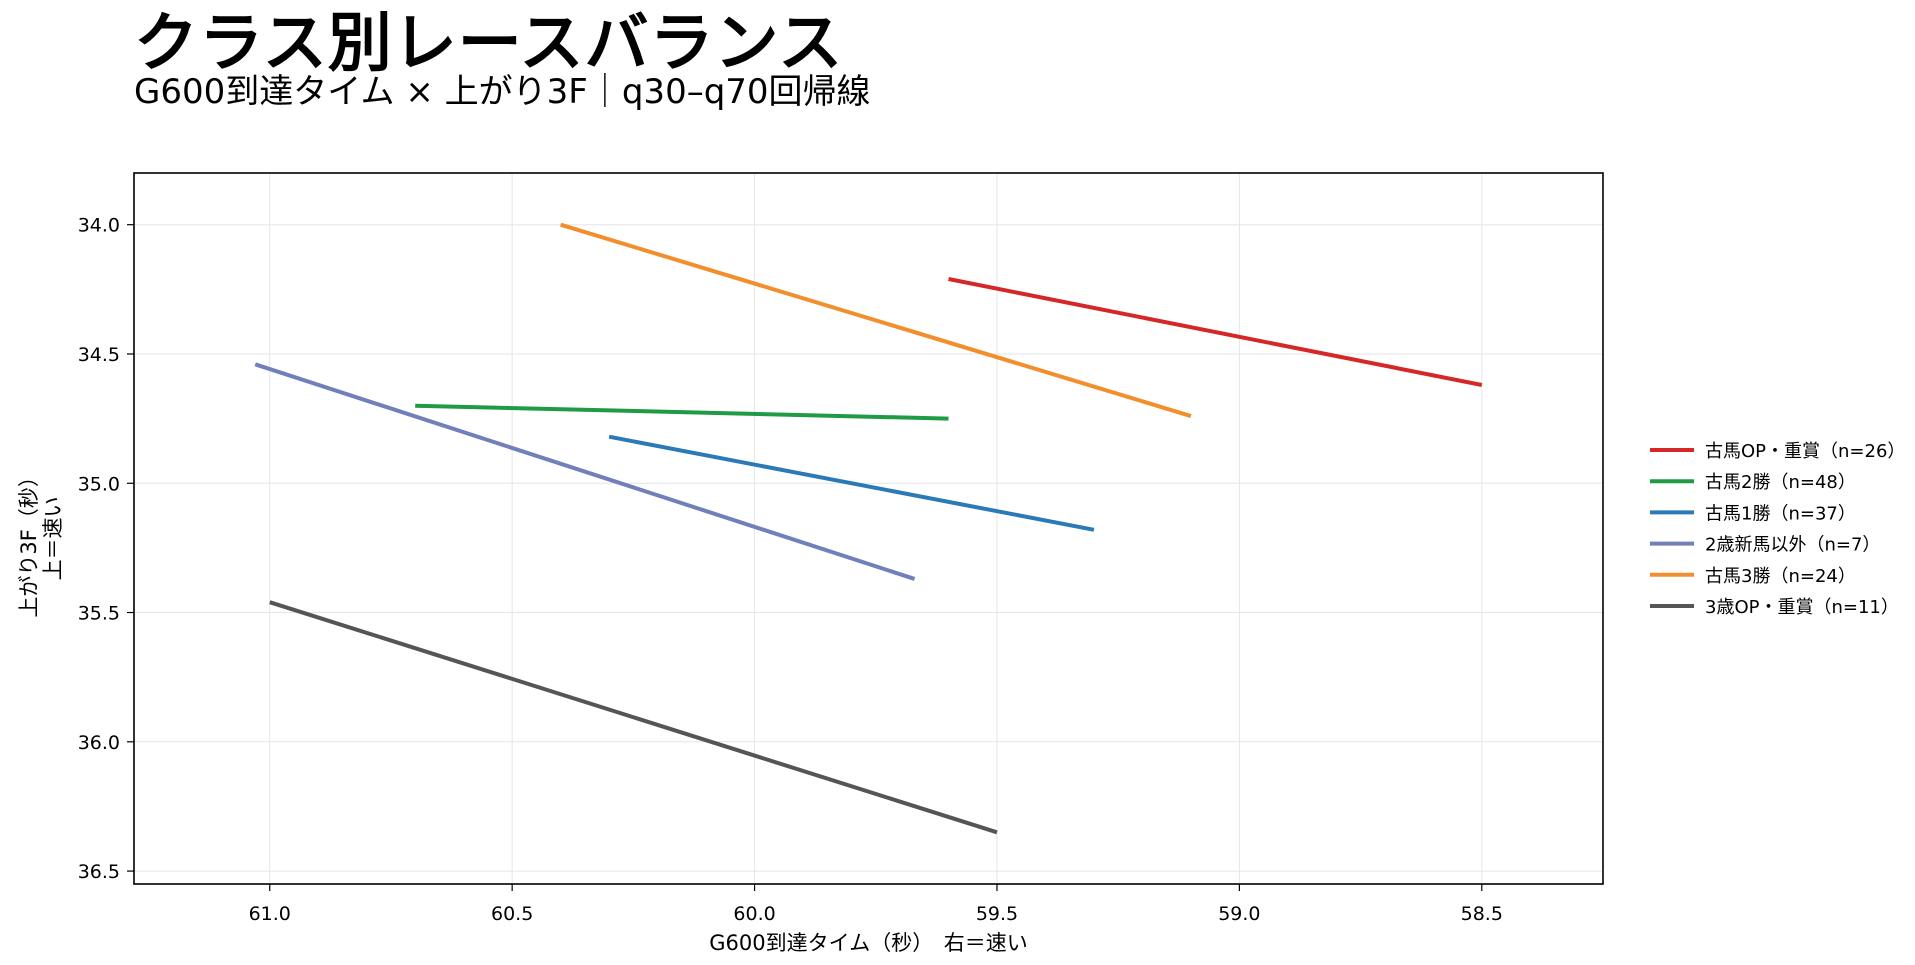  What do you see at coordinates (512, 914) in the screenshot?
I see `x-tick-label: 60.5` at bounding box center [512, 914].